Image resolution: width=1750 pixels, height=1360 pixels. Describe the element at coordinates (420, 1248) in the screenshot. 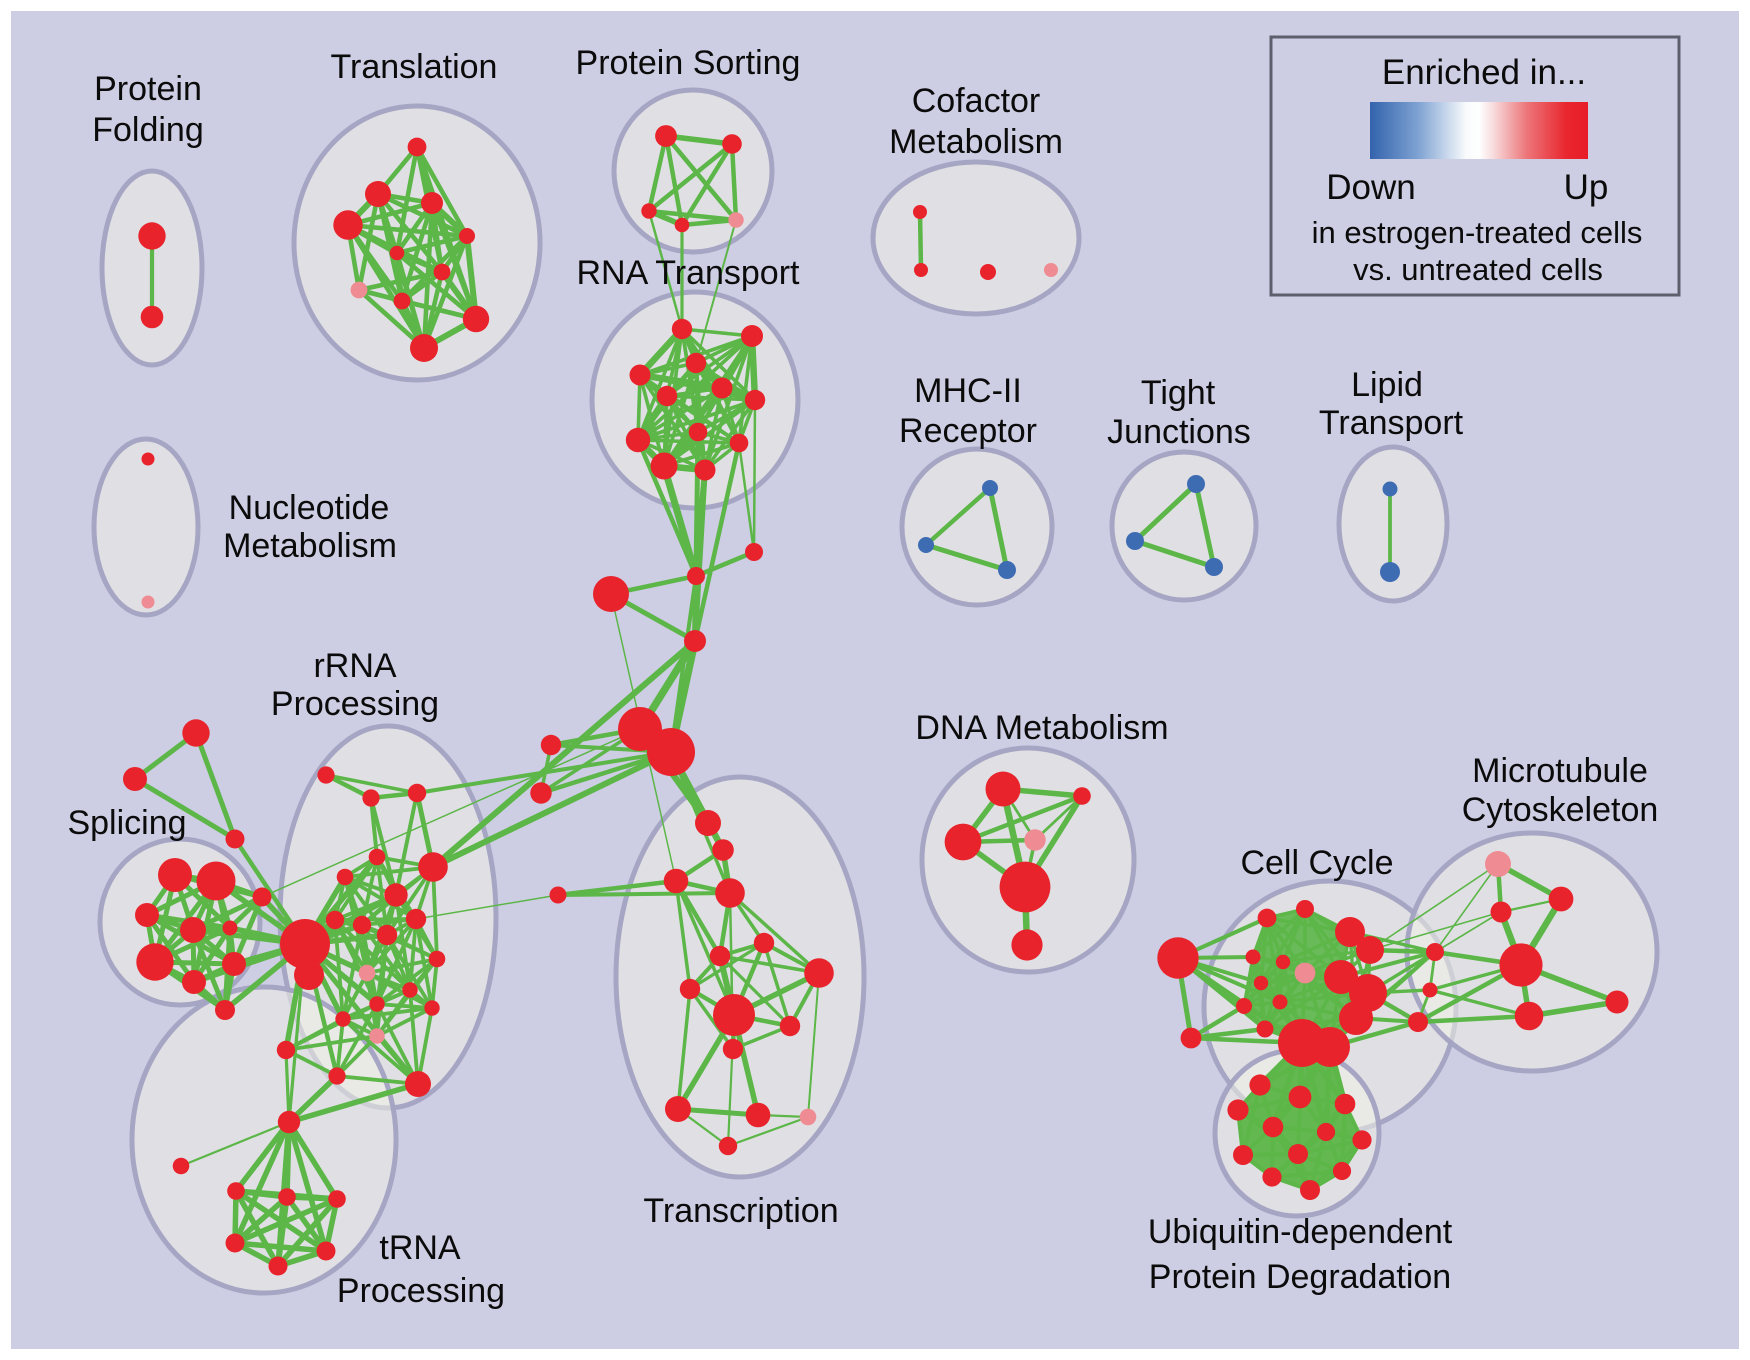

I see `svg-text: tRNA` at that location.